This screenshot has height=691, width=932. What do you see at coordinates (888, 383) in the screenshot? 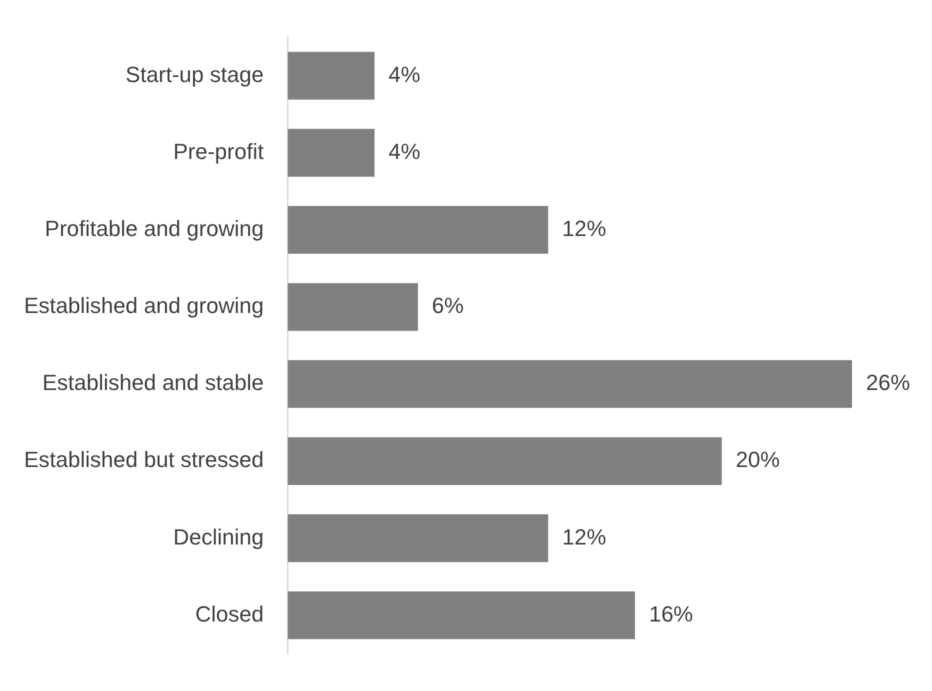
I see `data-label: 26%` at bounding box center [888, 383].